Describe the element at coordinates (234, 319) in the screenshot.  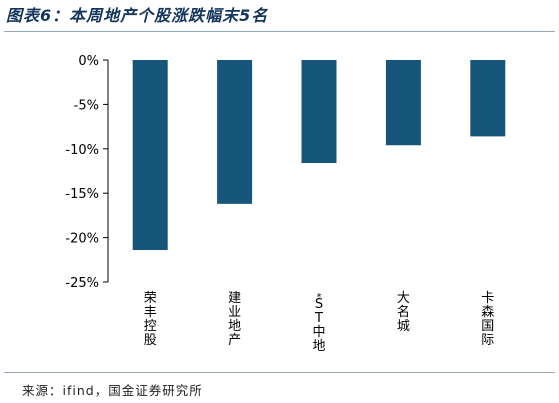
I see `x-tick-label: 建业地产` at that location.